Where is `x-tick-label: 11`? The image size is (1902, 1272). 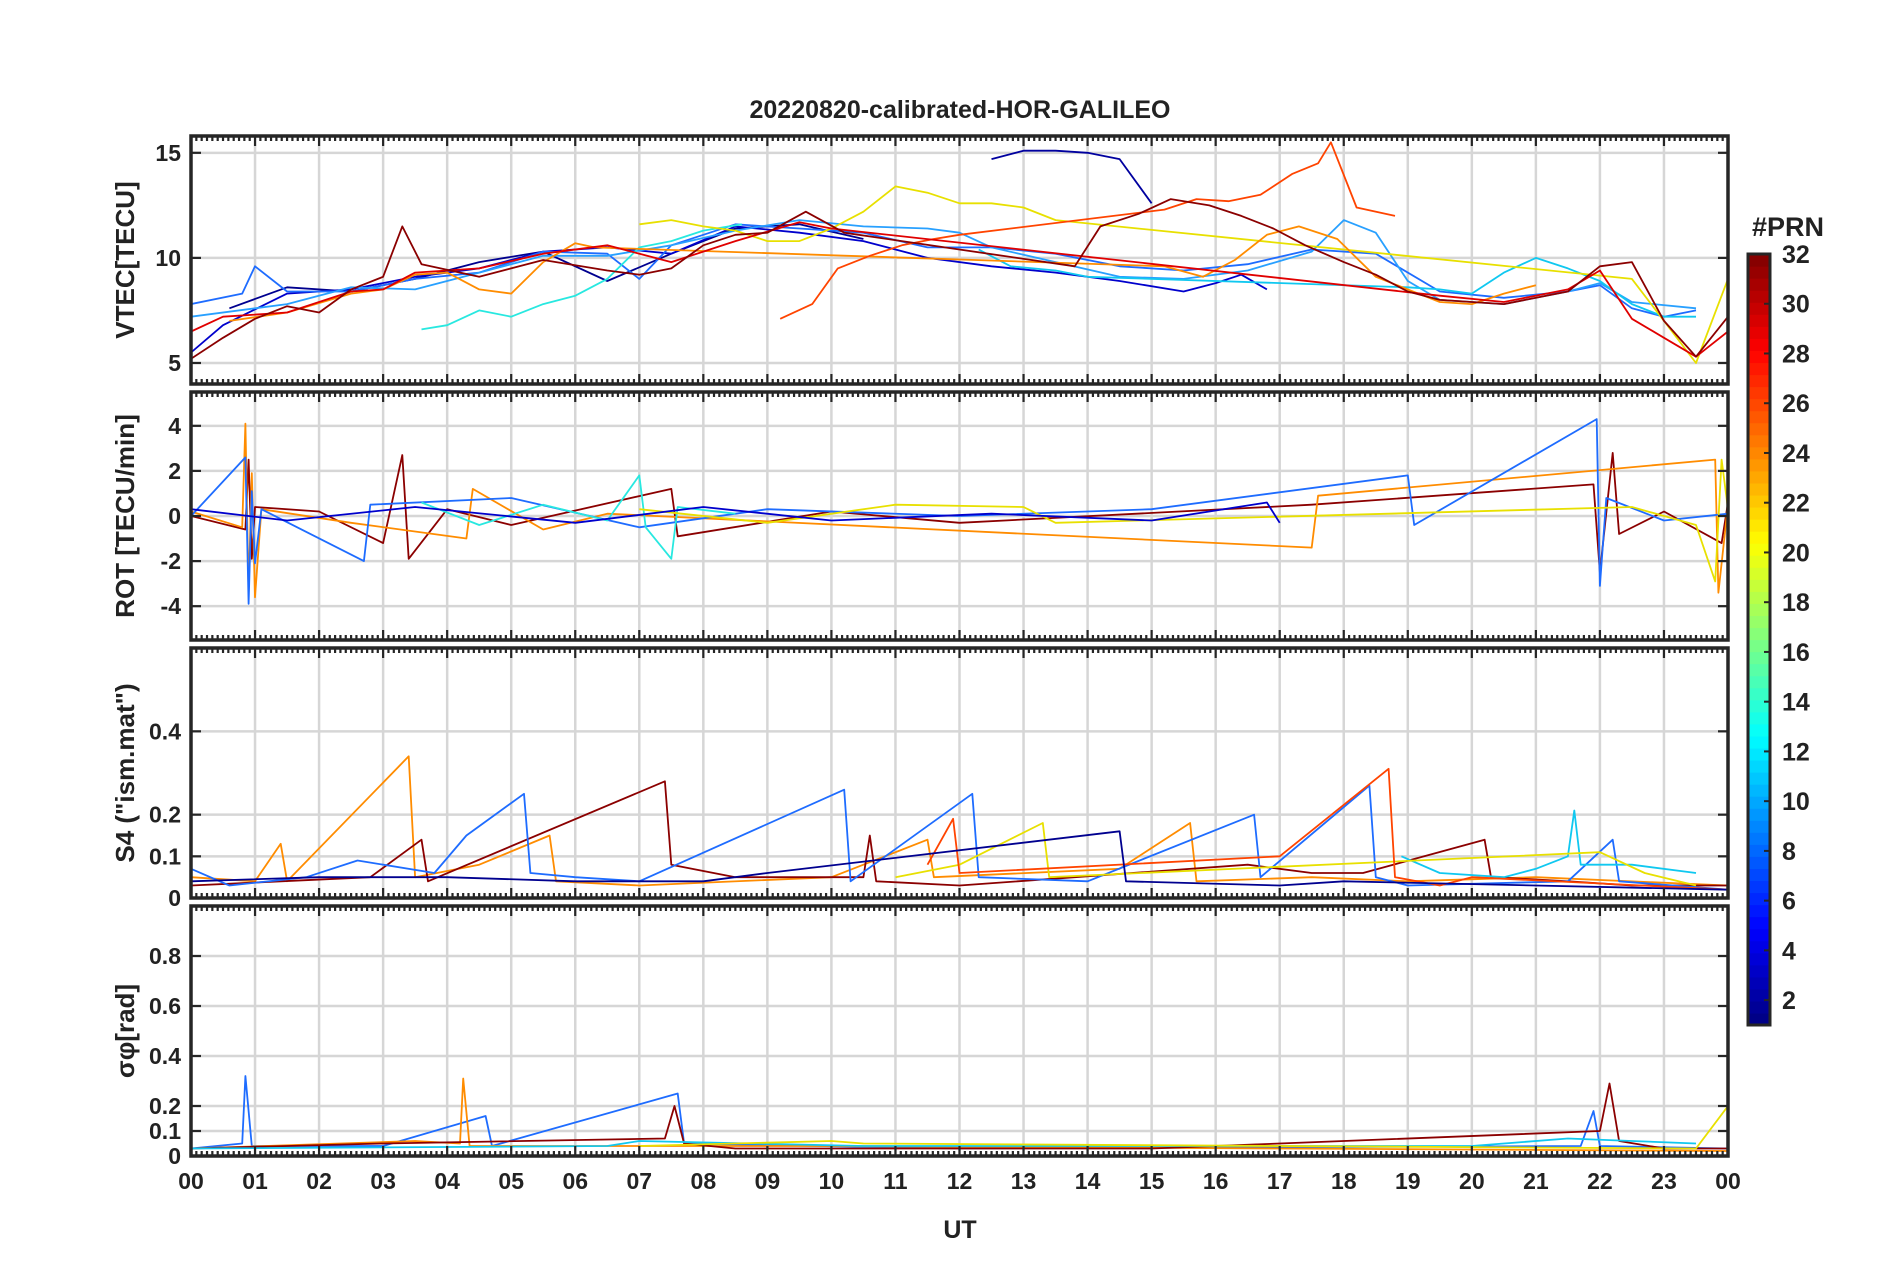
x-tick-label: 11 is located at coordinates (895, 1181).